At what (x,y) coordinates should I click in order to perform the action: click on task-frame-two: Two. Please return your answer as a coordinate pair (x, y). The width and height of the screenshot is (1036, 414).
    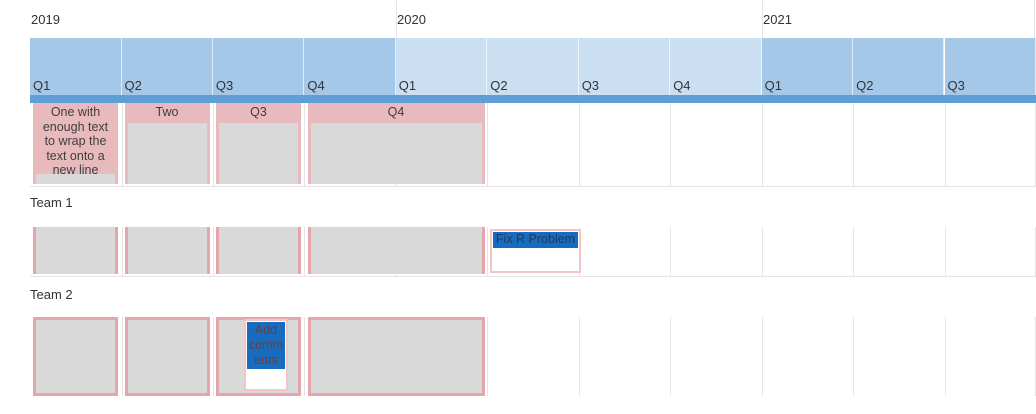
    Looking at the image, I should click on (167, 143).